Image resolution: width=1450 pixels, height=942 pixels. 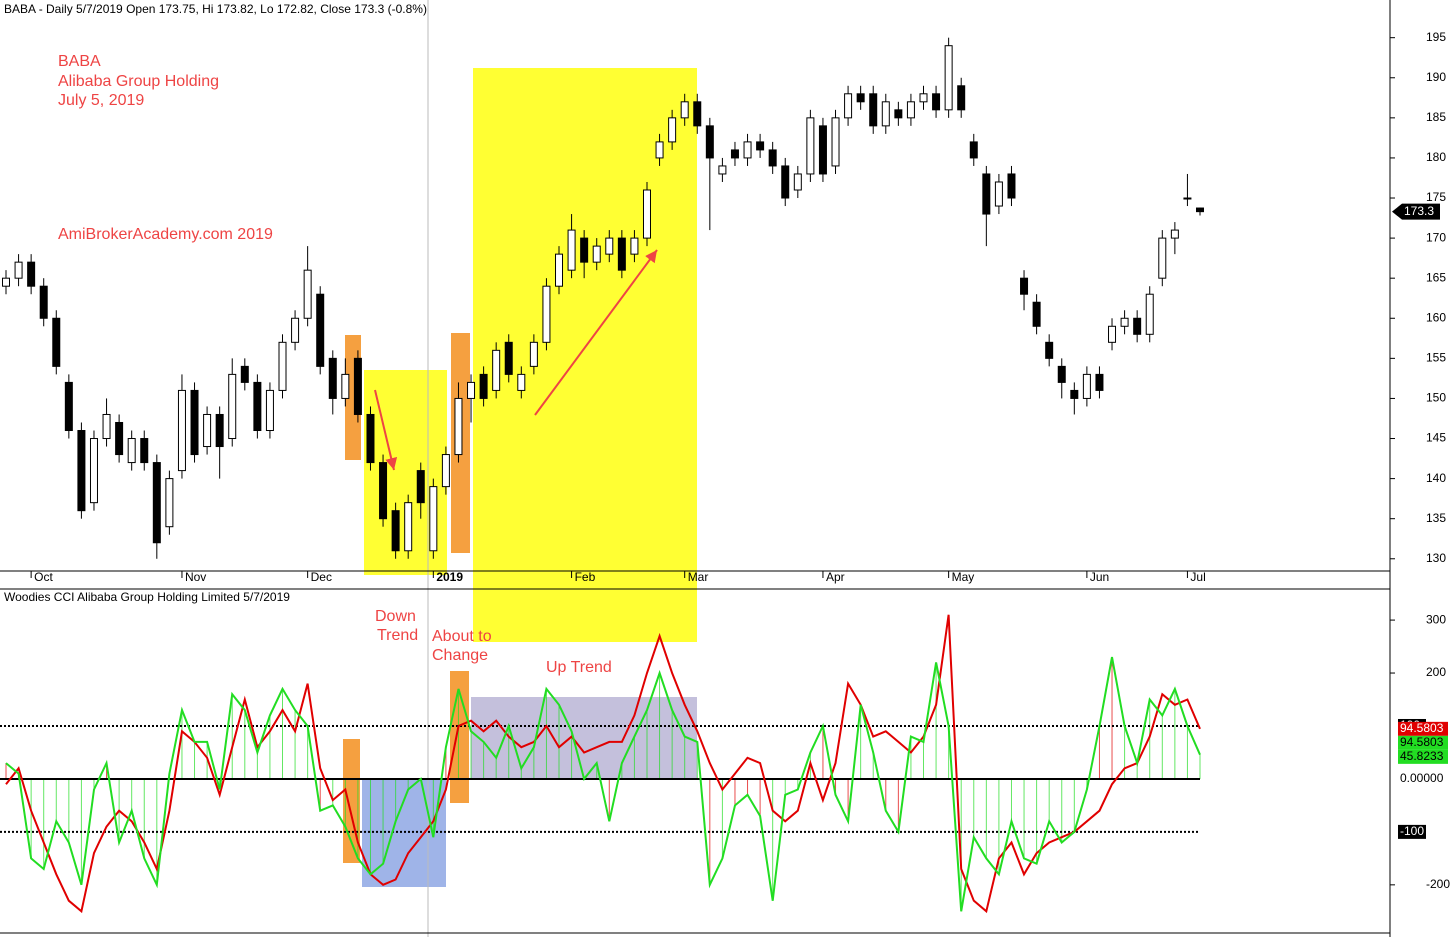 What do you see at coordinates (963, 577) in the screenshot?
I see `x-tick-label: May` at bounding box center [963, 577].